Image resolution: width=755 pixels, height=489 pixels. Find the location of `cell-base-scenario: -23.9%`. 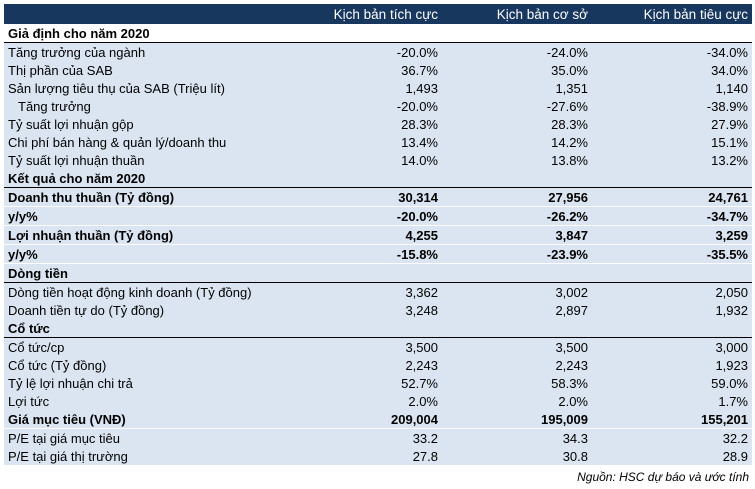

cell-base-scenario: -23.9% is located at coordinates (517, 254).